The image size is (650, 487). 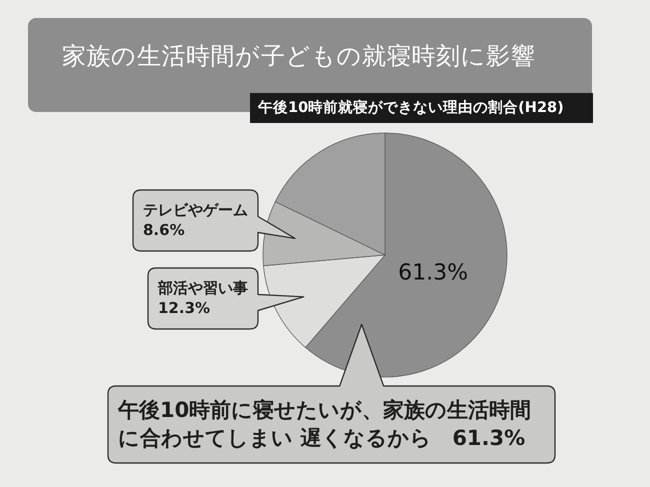 What do you see at coordinates (433, 273) in the screenshot?
I see `annotation: 61.3%` at bounding box center [433, 273].